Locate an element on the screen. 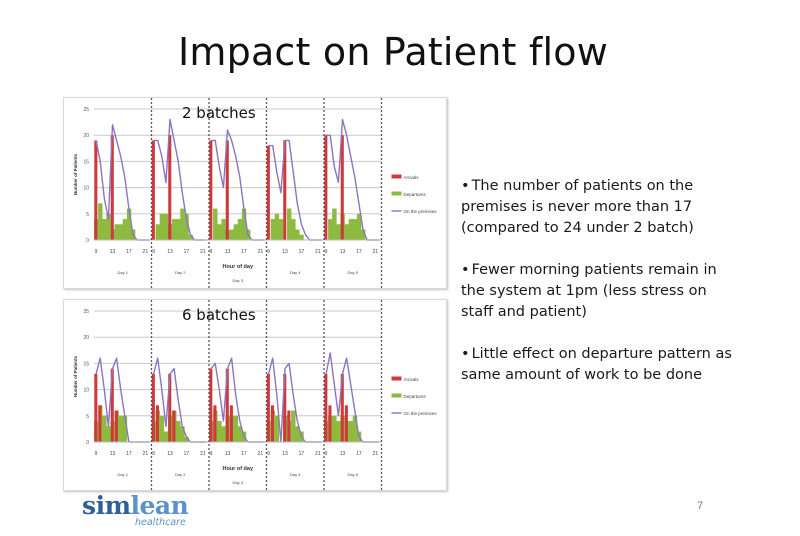 The width and height of the screenshot is (800, 536). day-label: Day 5 is located at coordinates (353, 474).